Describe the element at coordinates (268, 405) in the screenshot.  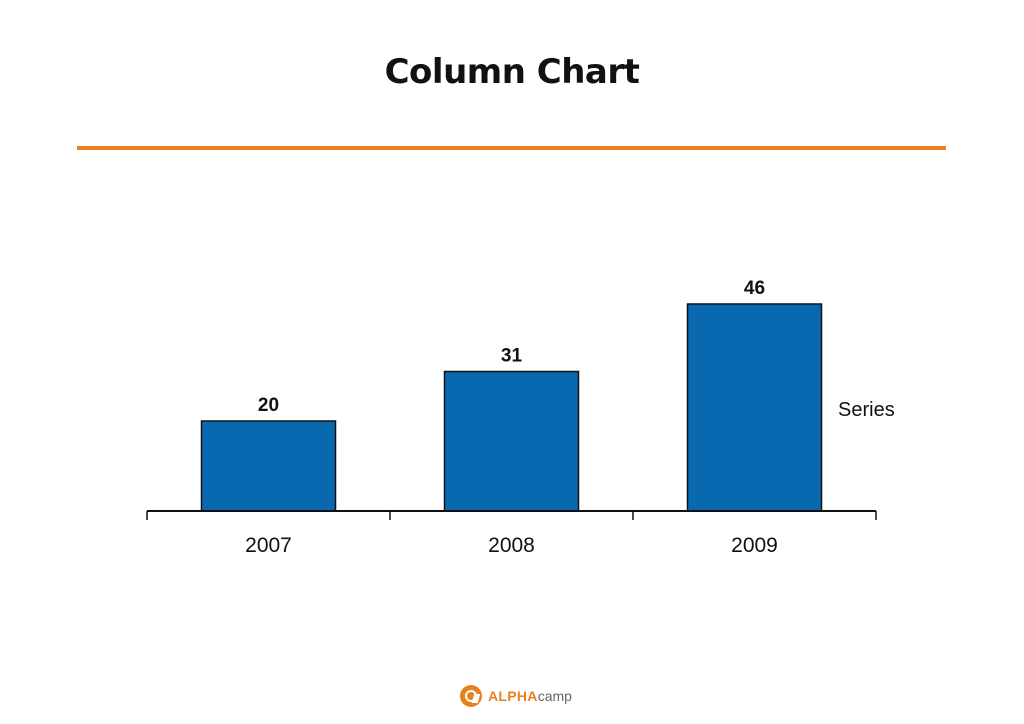
I see `data-label-2007: 20` at that location.